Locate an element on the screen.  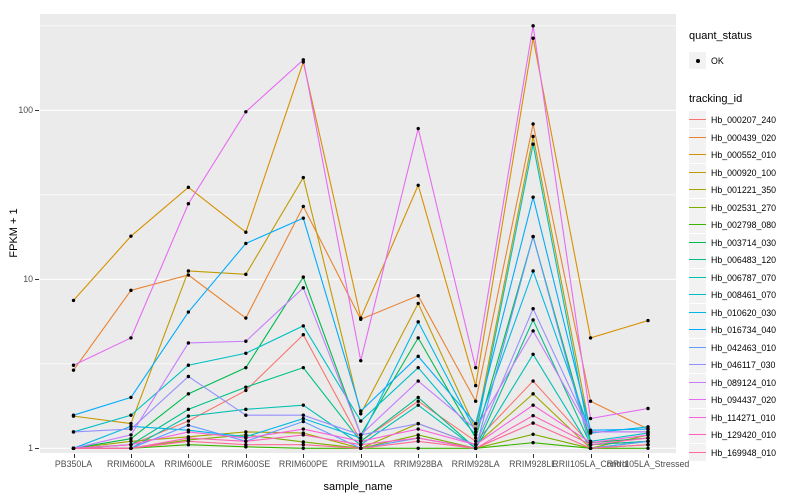
y-tick-mark is located at coordinates (37, 449).